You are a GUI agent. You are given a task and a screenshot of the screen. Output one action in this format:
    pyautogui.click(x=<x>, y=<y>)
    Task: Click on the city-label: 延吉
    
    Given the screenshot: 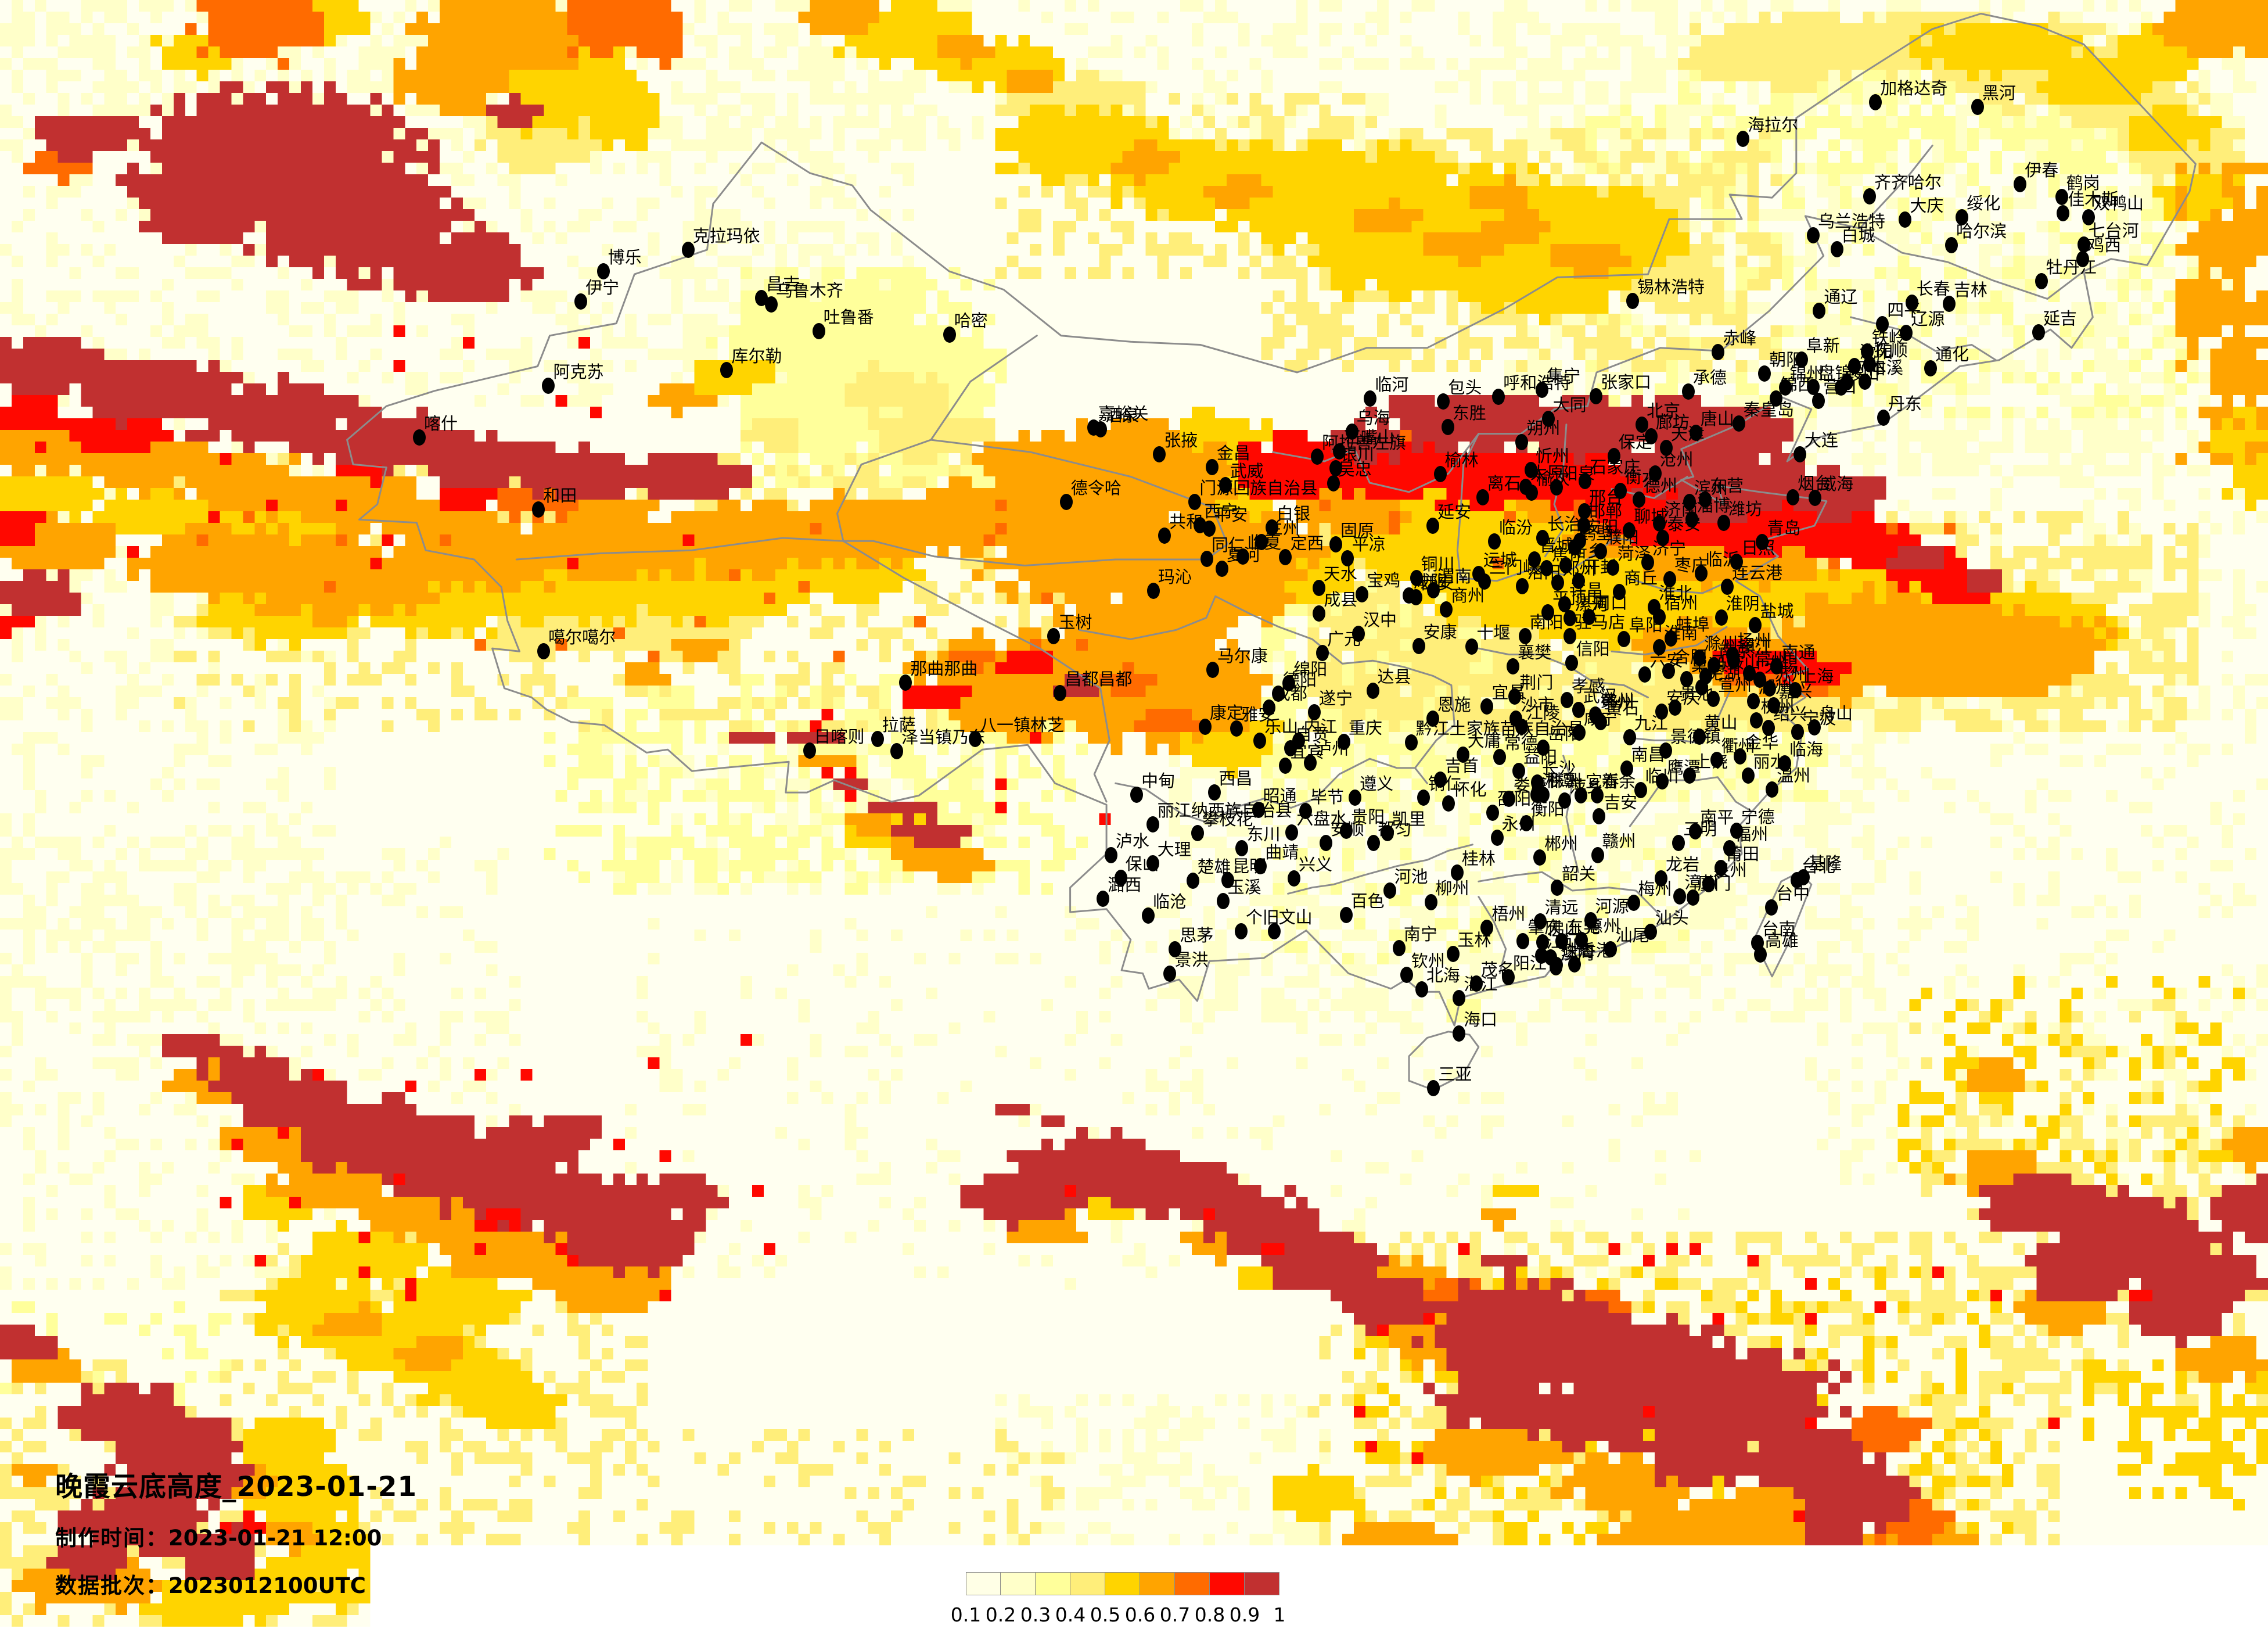 What is the action you would take?
    pyautogui.click(x=2060, y=318)
    